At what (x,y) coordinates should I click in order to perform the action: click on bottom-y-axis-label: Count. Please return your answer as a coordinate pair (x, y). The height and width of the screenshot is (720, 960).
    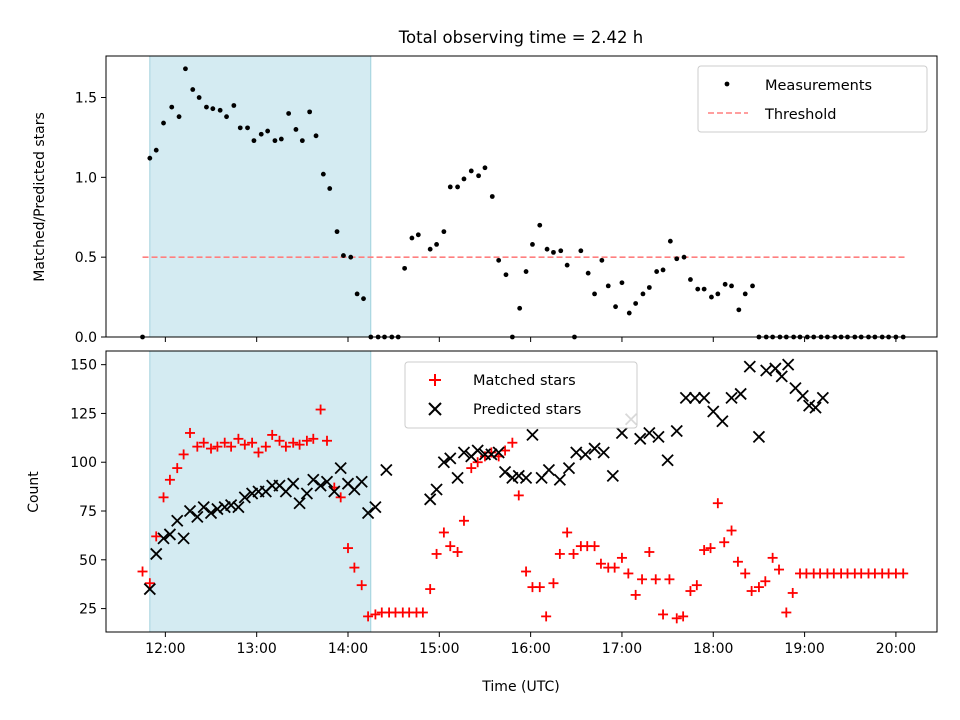
    Looking at the image, I should click on (34, 492).